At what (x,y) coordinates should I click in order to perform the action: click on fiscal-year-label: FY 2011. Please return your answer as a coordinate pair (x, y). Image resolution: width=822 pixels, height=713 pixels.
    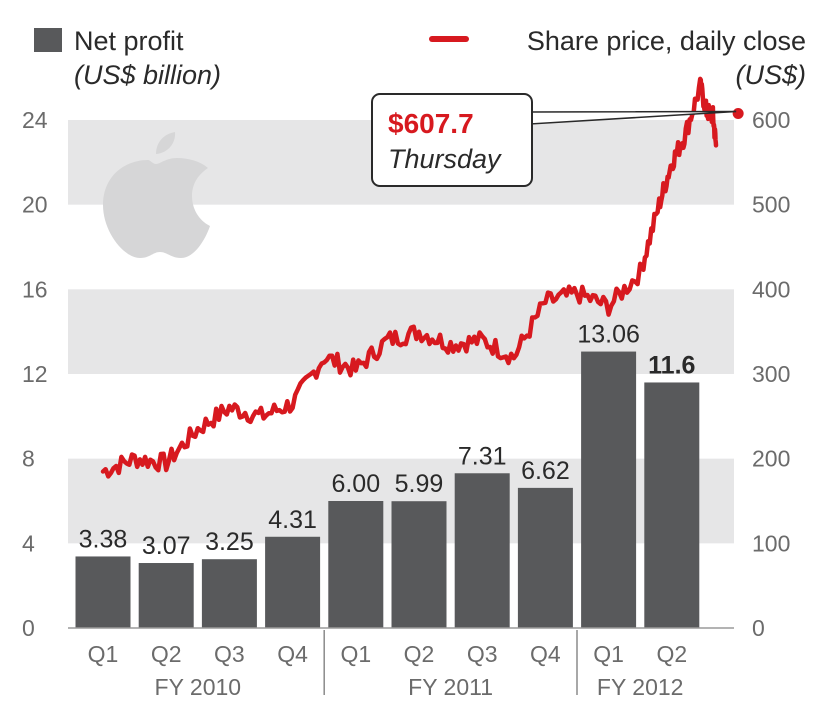
    Looking at the image, I should click on (450, 687).